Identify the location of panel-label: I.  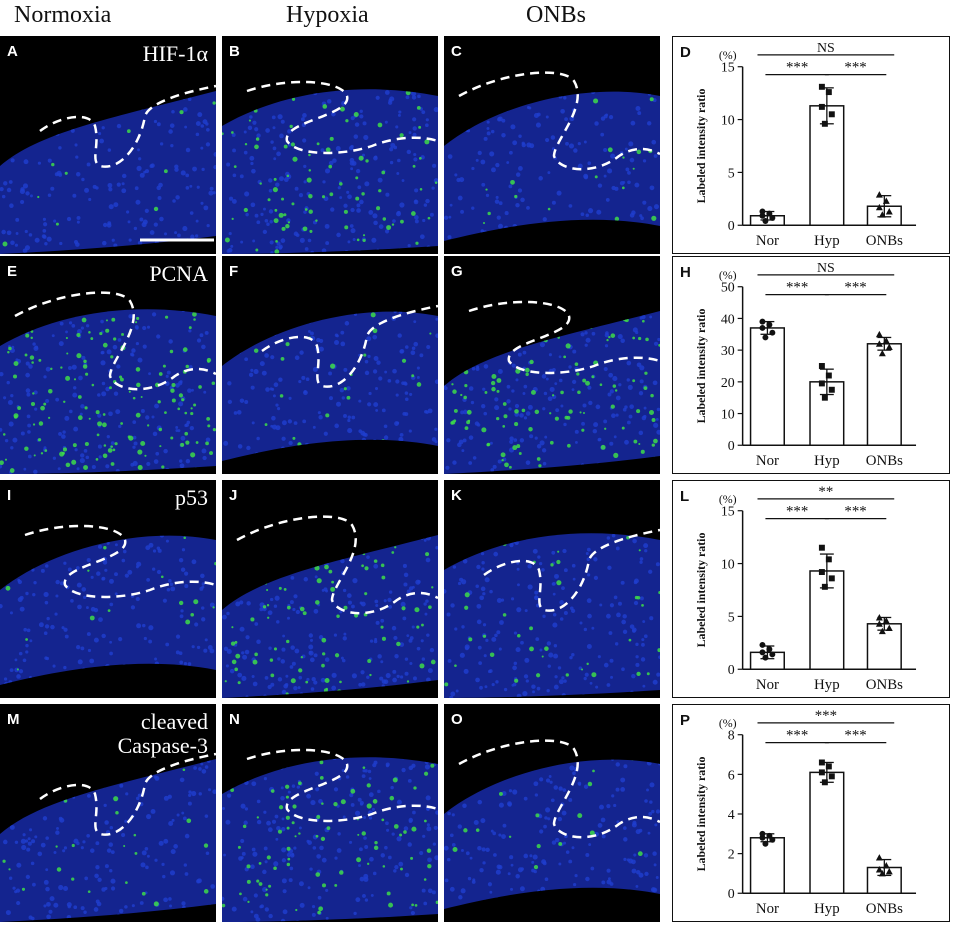
(9, 495).